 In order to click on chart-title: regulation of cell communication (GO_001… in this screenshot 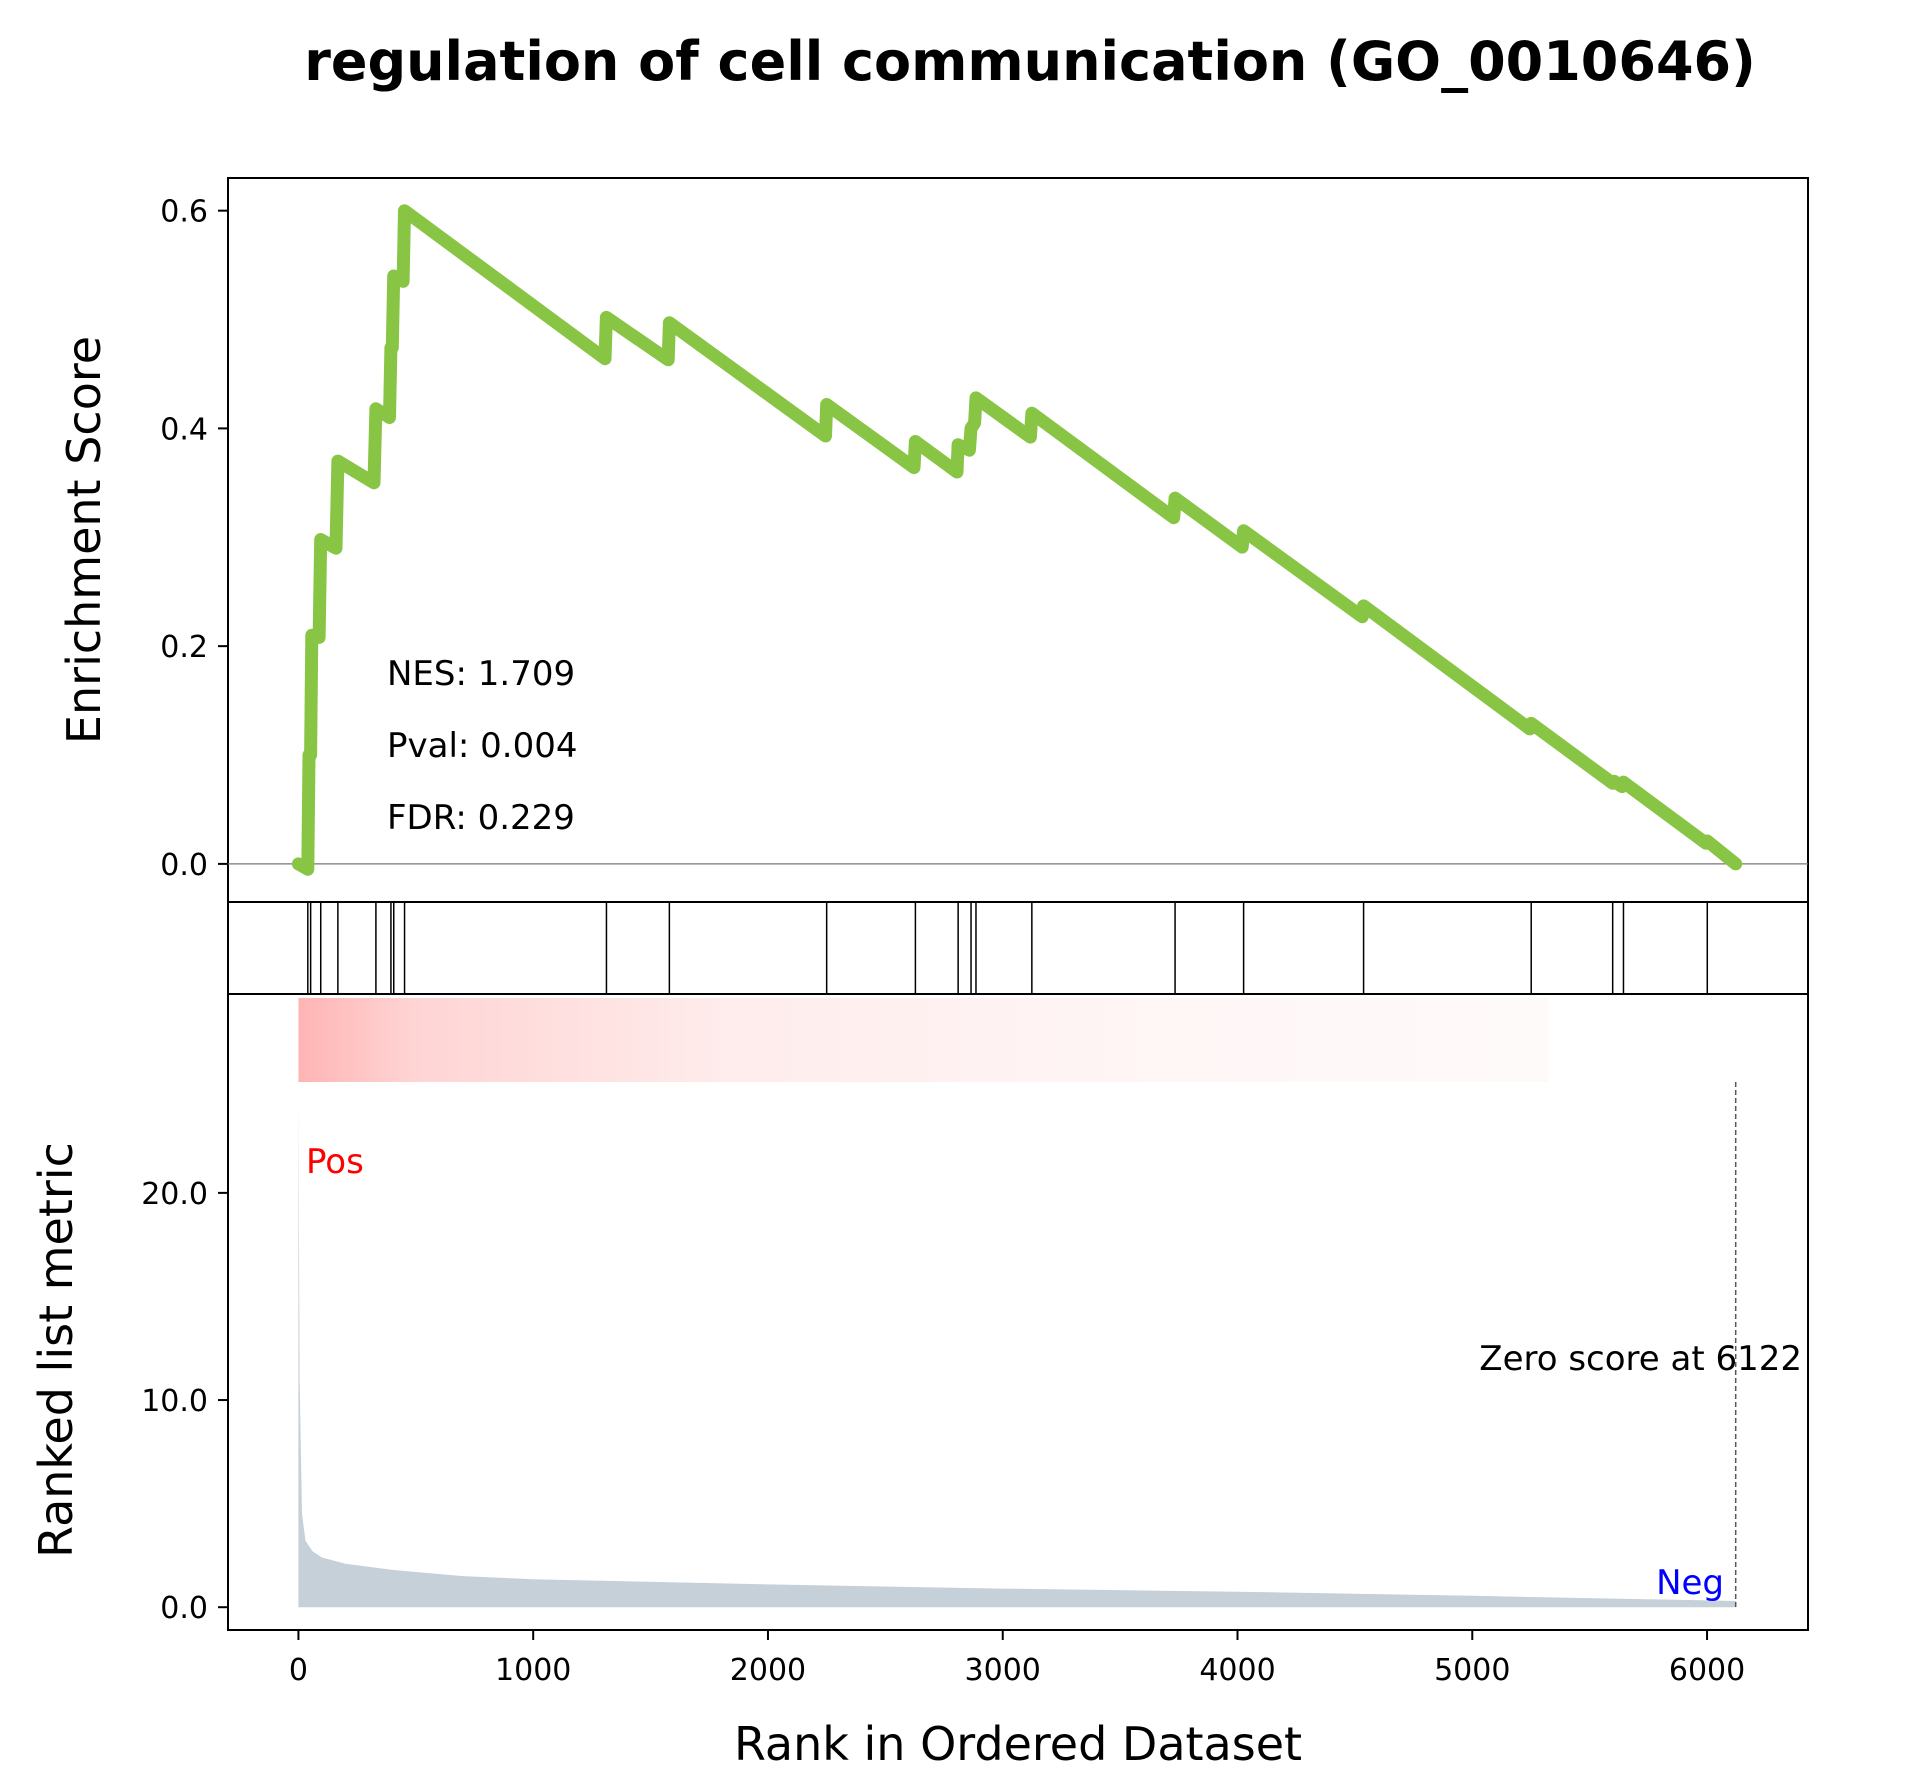, I will do `click(1030, 61)`.